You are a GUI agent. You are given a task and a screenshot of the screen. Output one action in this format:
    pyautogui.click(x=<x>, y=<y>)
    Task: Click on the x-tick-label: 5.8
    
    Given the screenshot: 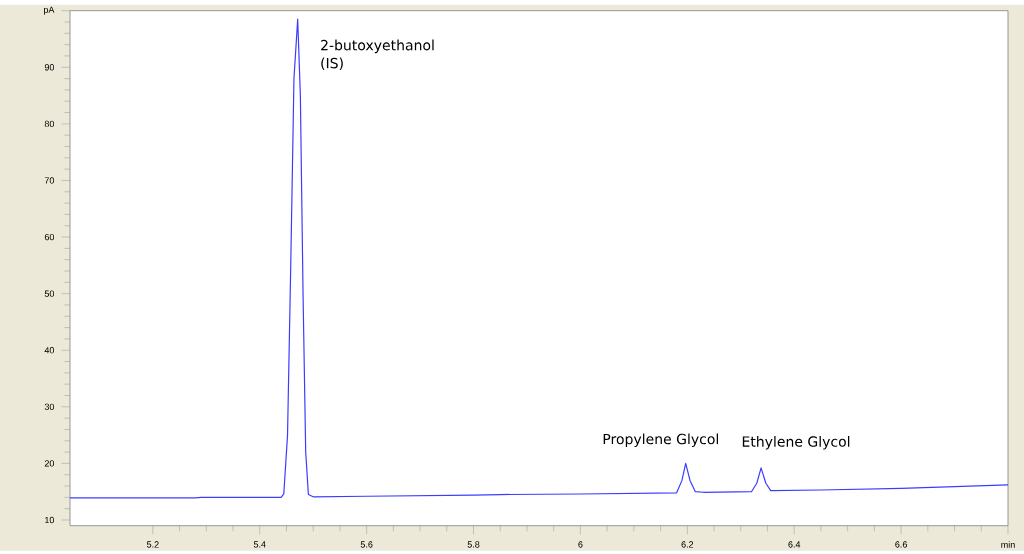 What is the action you would take?
    pyautogui.click(x=473, y=544)
    